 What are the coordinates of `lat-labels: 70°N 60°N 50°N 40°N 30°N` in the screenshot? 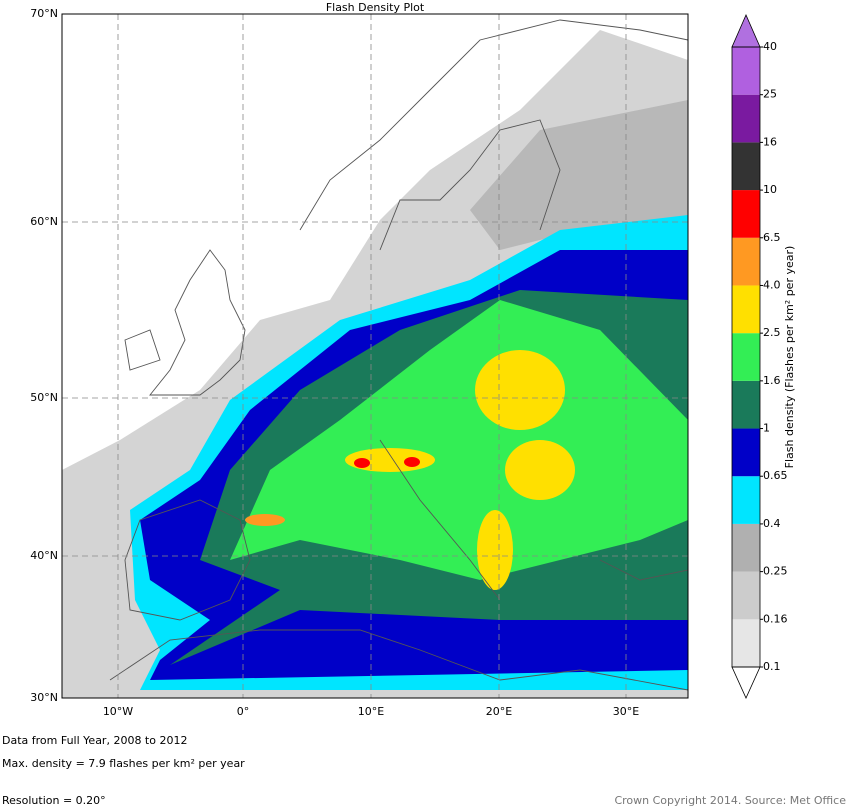 It's located at (44, 355).